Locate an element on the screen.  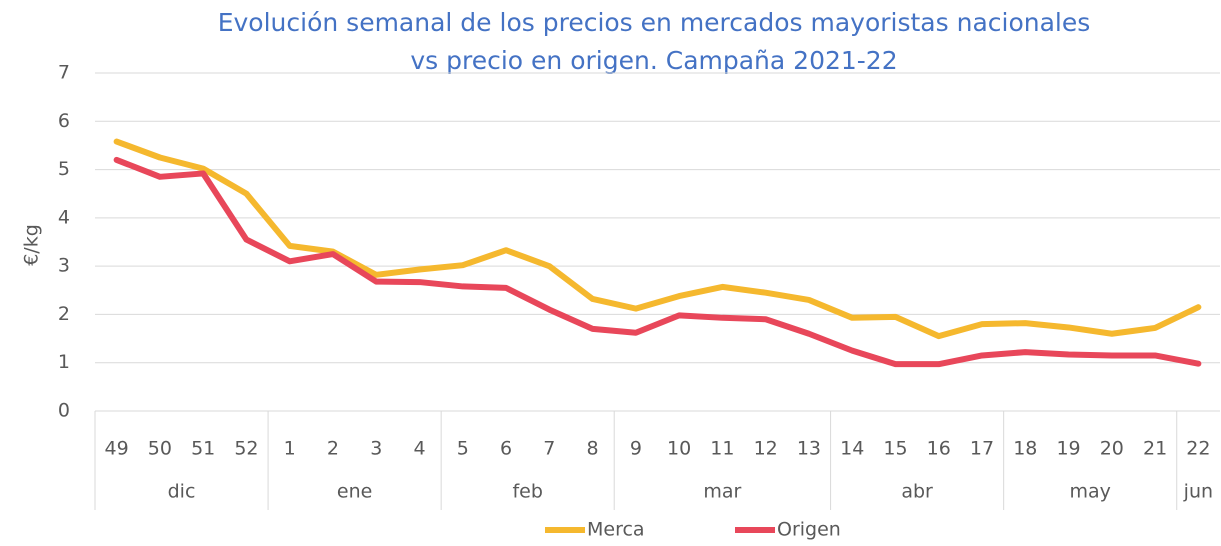
y-tick-label: 0 is located at coordinates (64, 411).